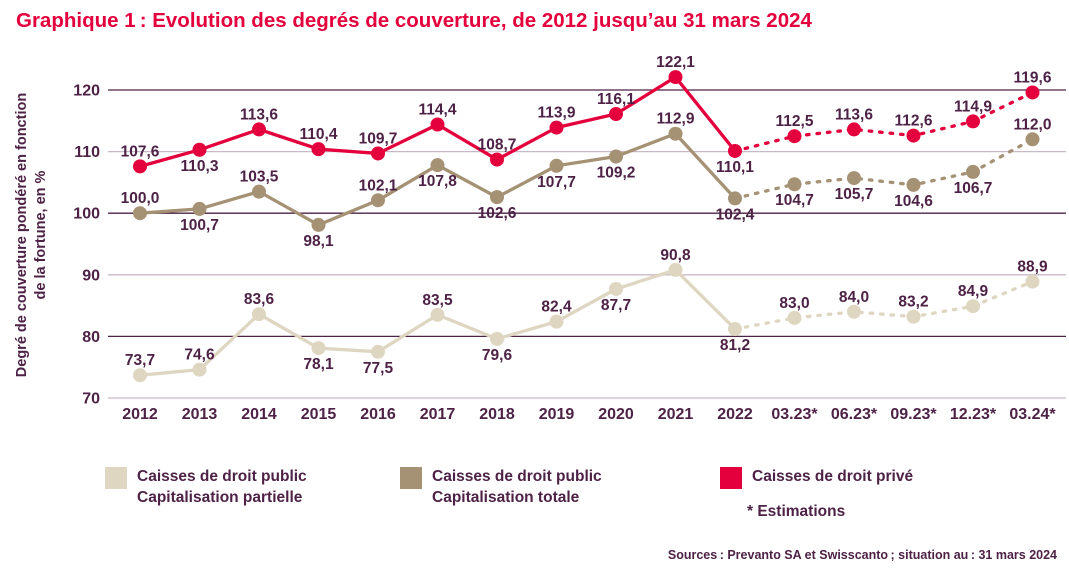 The width and height of the screenshot is (1069, 573). Describe the element at coordinates (735, 414) in the screenshot. I see `x-tick-label: 2022` at that location.